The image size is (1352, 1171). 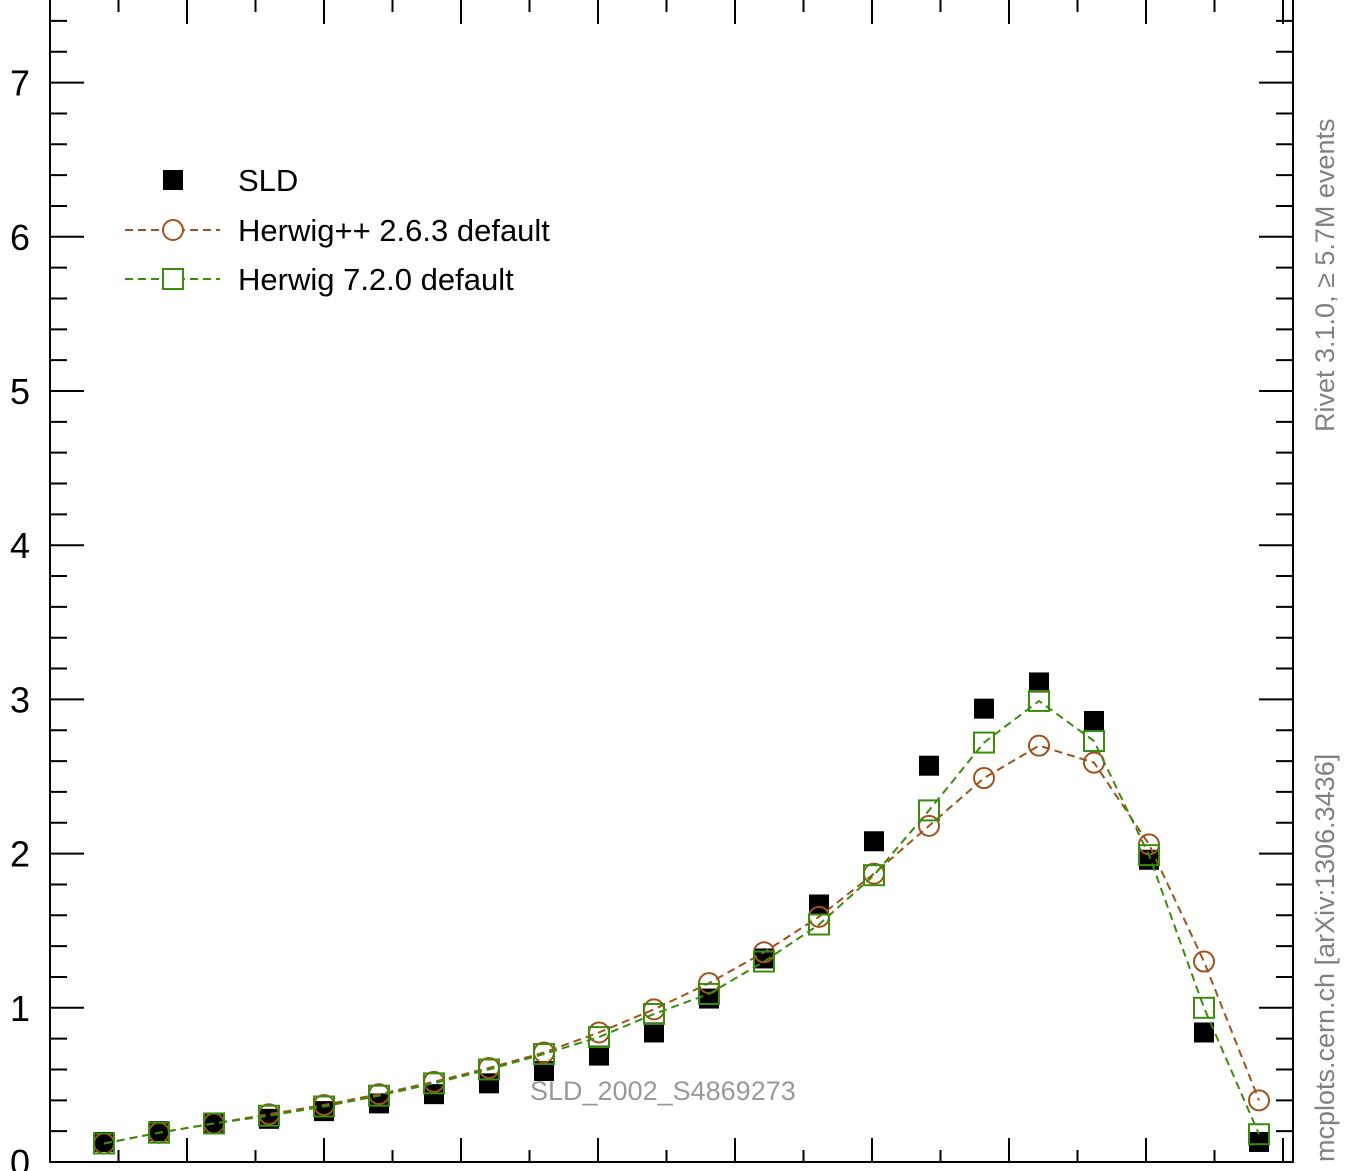 What do you see at coordinates (20, 83) in the screenshot?
I see `y-tick-label: 7` at bounding box center [20, 83].